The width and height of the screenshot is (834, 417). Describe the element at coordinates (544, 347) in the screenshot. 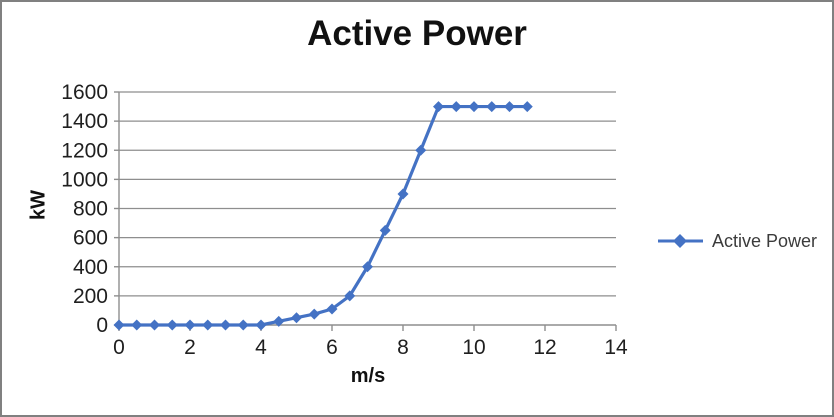

I see `x-tick-label: 12` at that location.